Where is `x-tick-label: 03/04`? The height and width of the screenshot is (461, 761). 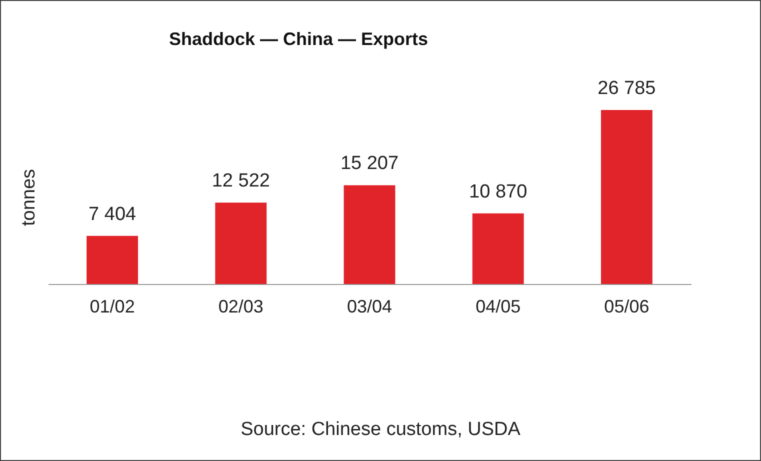 x-tick-label: 03/04 is located at coordinates (369, 306).